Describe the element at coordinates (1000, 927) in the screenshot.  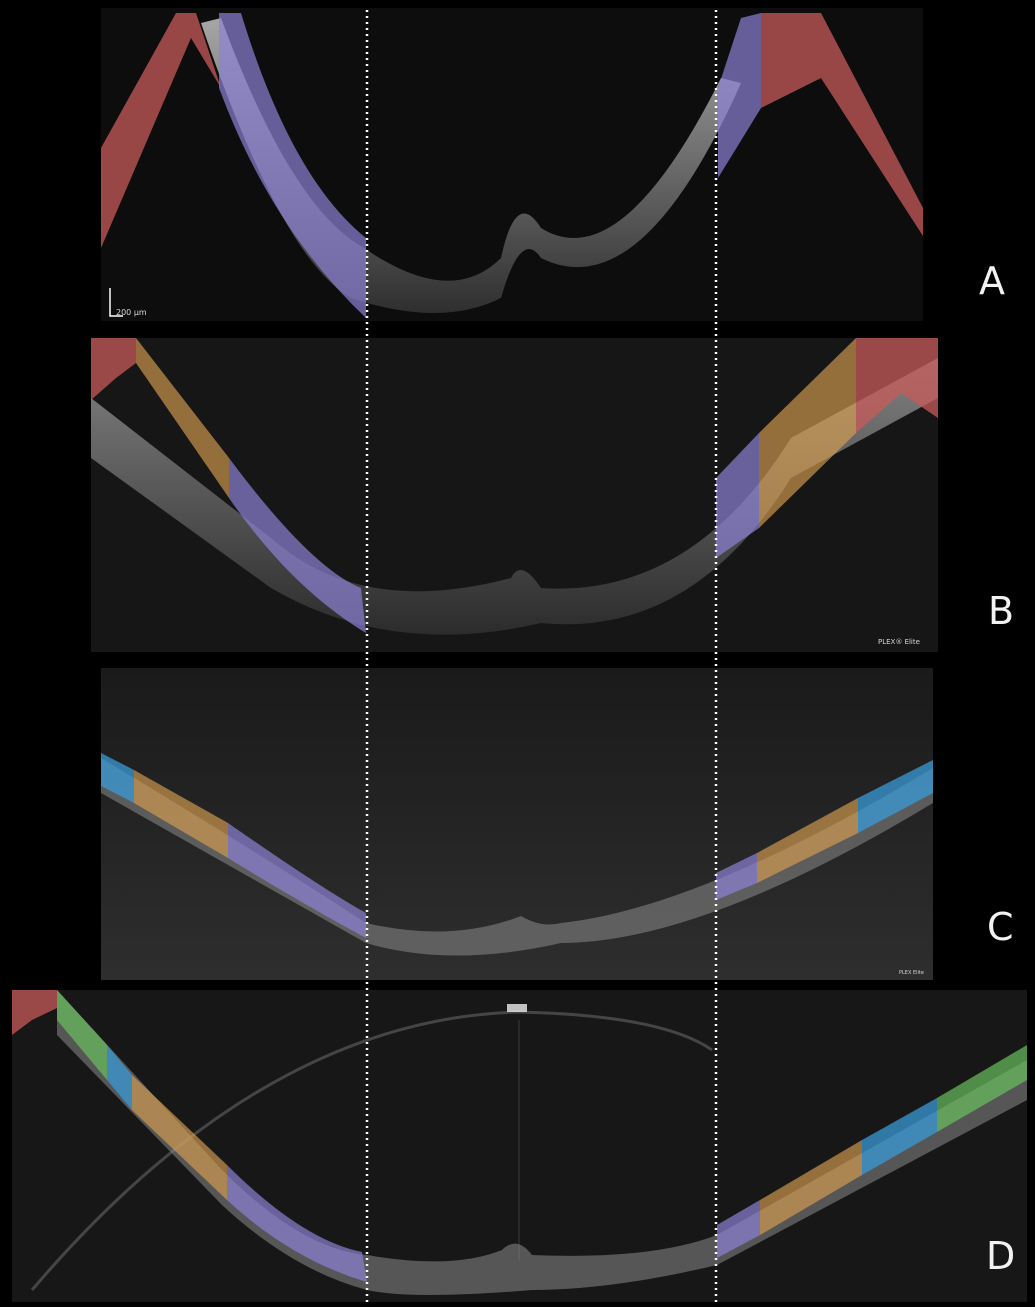
I see `panel-label-c: C` at that location.